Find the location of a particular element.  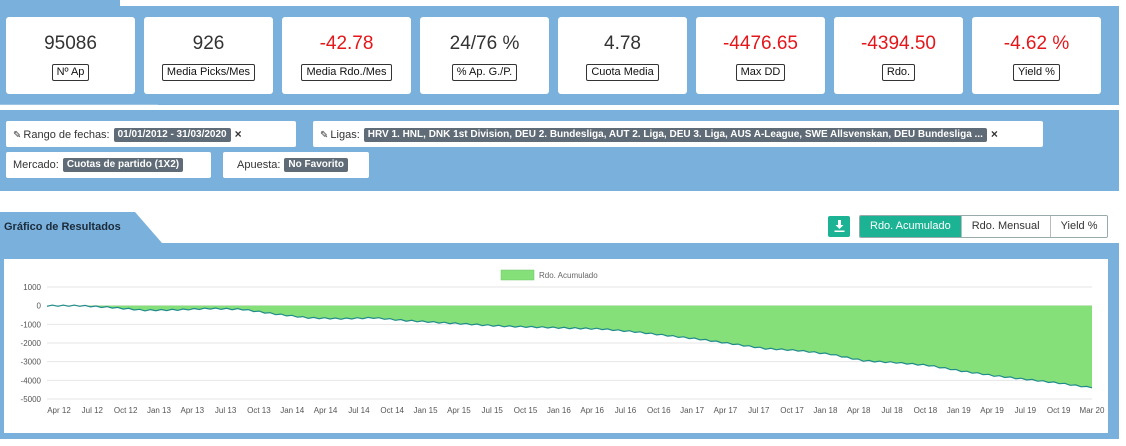

stat-label: Nº Ap is located at coordinates (70, 72).